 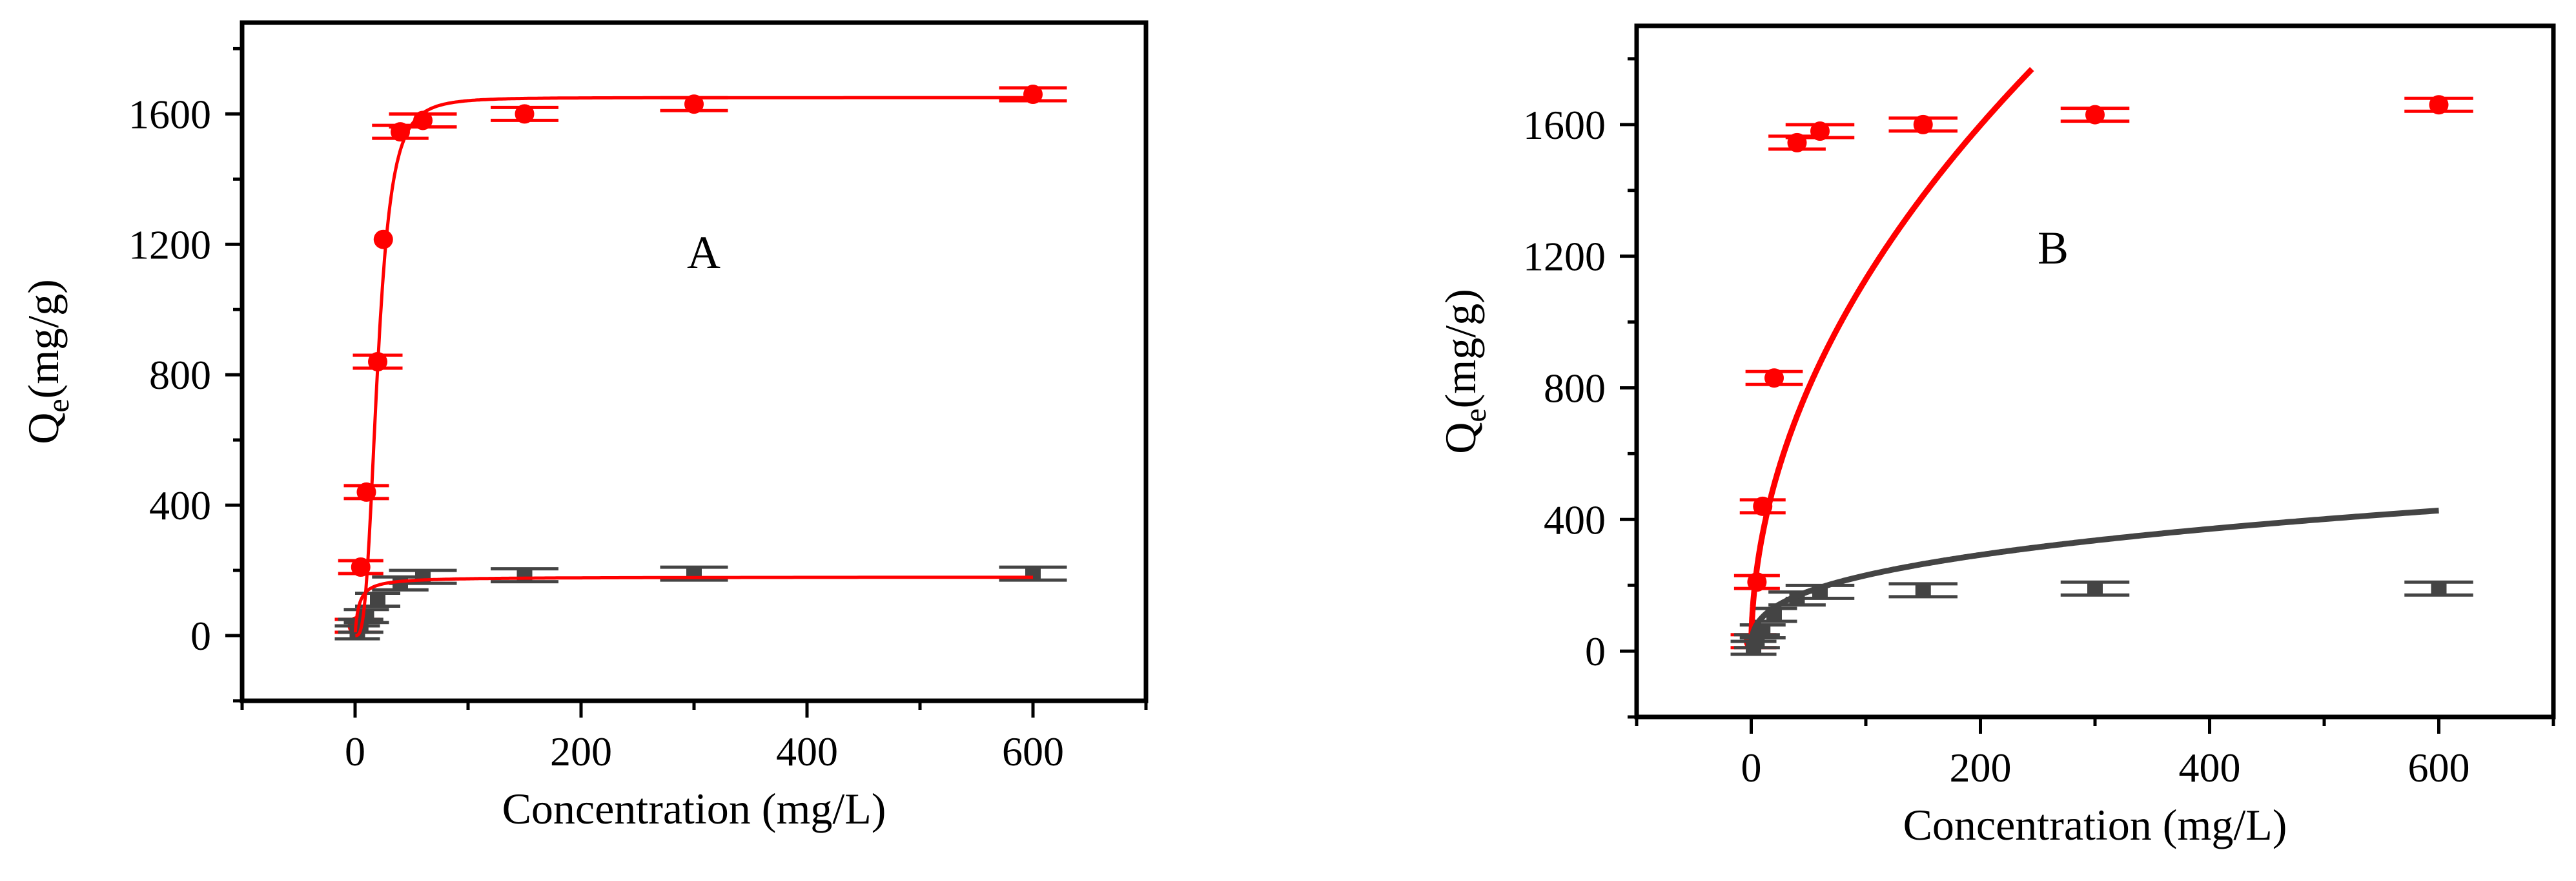 What do you see at coordinates (2053, 248) in the screenshot?
I see `panel-label: B` at bounding box center [2053, 248].